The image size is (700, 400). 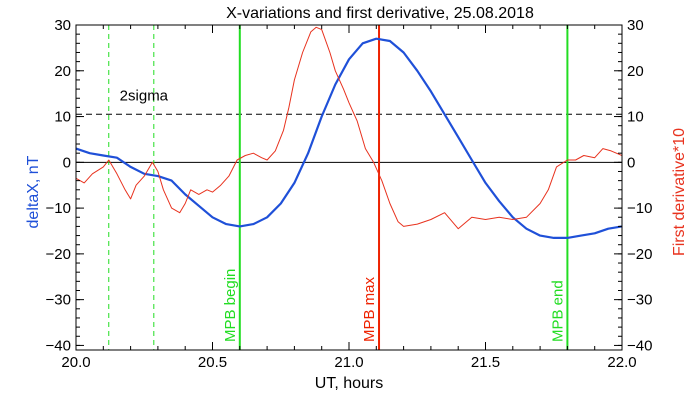 What do you see at coordinates (212, 362) in the screenshot?
I see `x-tick-label: 20.5` at bounding box center [212, 362].